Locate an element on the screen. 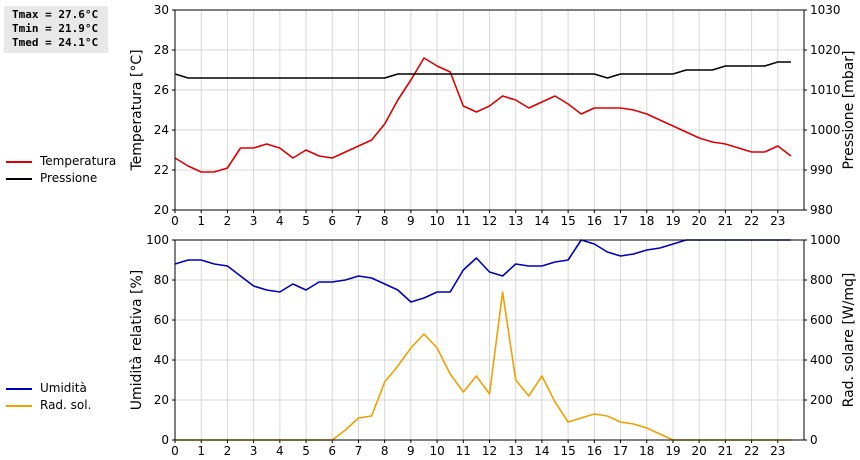 The image size is (860, 460). bottom-y2-axis-label: Rad. solare [W/mq] is located at coordinates (849, 340).